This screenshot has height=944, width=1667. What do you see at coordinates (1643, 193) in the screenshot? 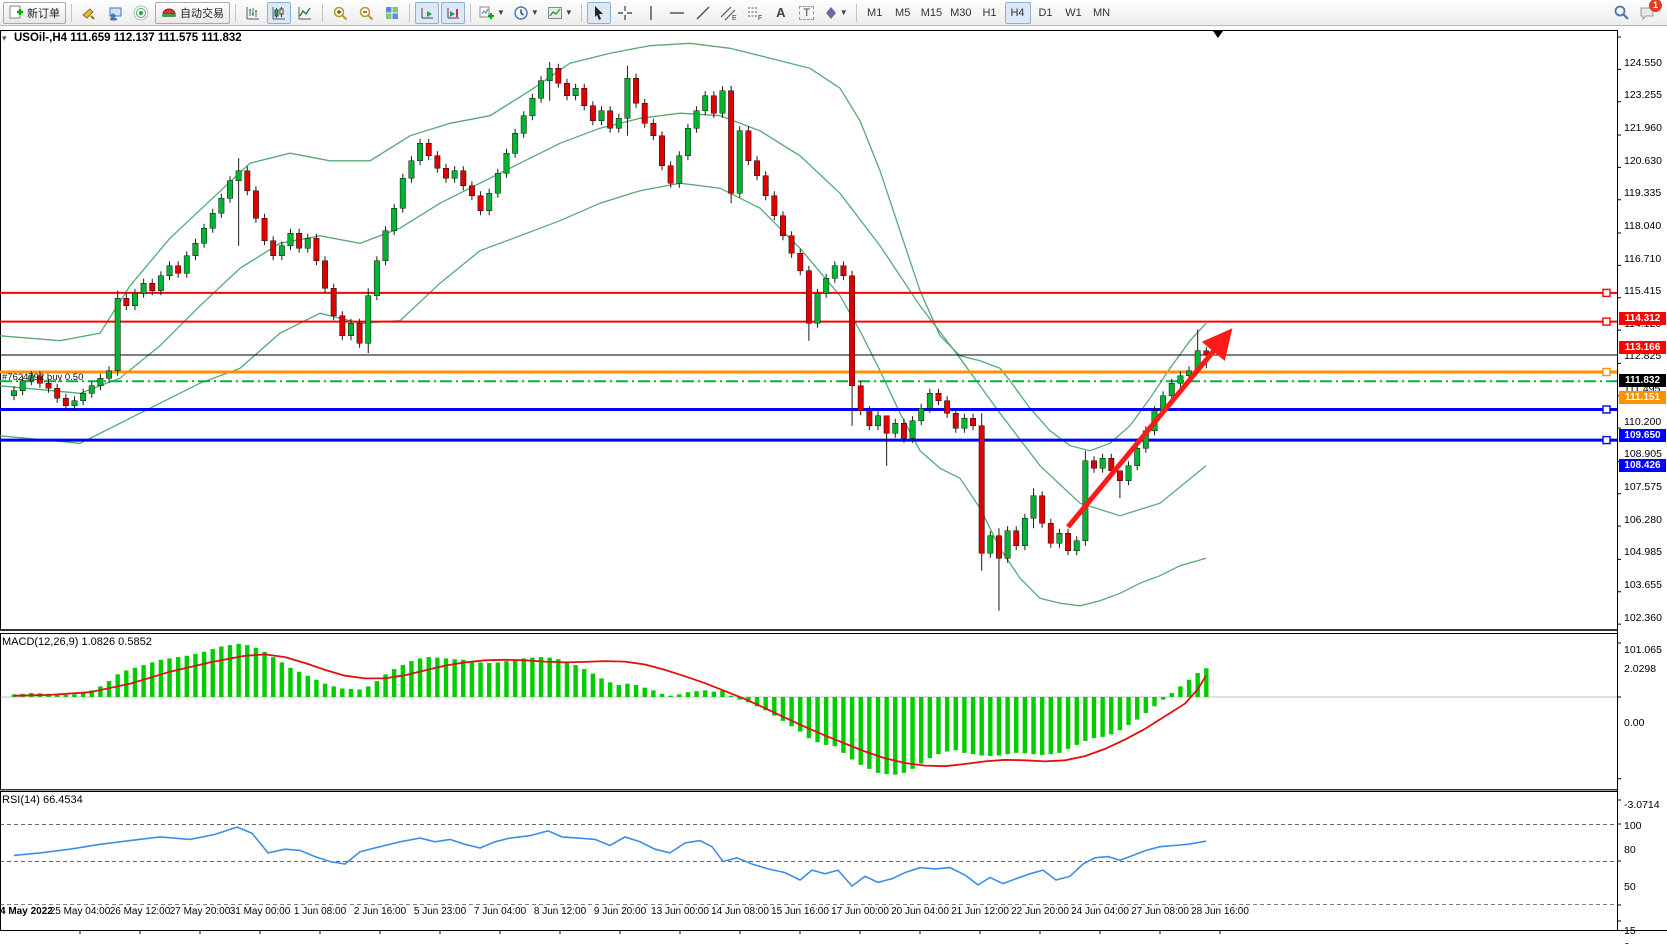
I see `price-tick: 119.335` at bounding box center [1643, 193].